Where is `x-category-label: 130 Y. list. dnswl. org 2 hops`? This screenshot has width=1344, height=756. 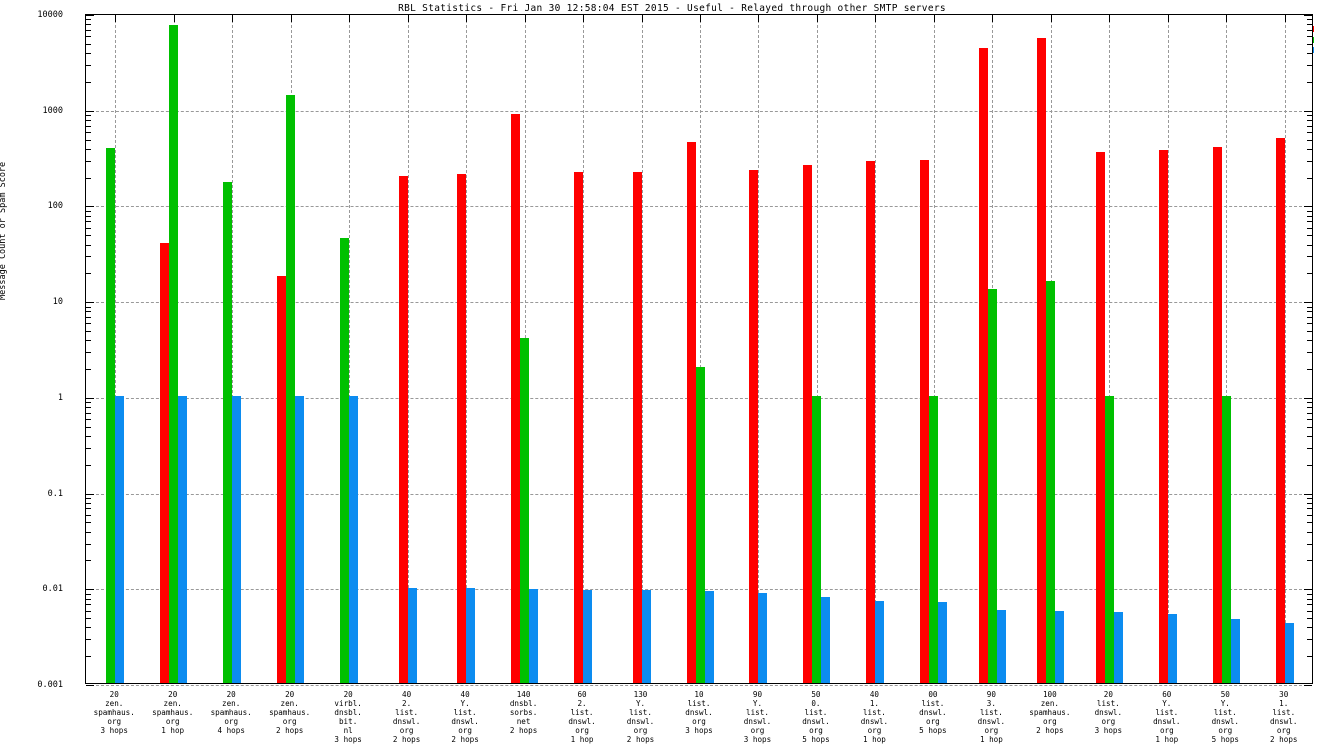 x-category-label: 130 Y. list. dnswl. org 2 hops is located at coordinates (640, 717).